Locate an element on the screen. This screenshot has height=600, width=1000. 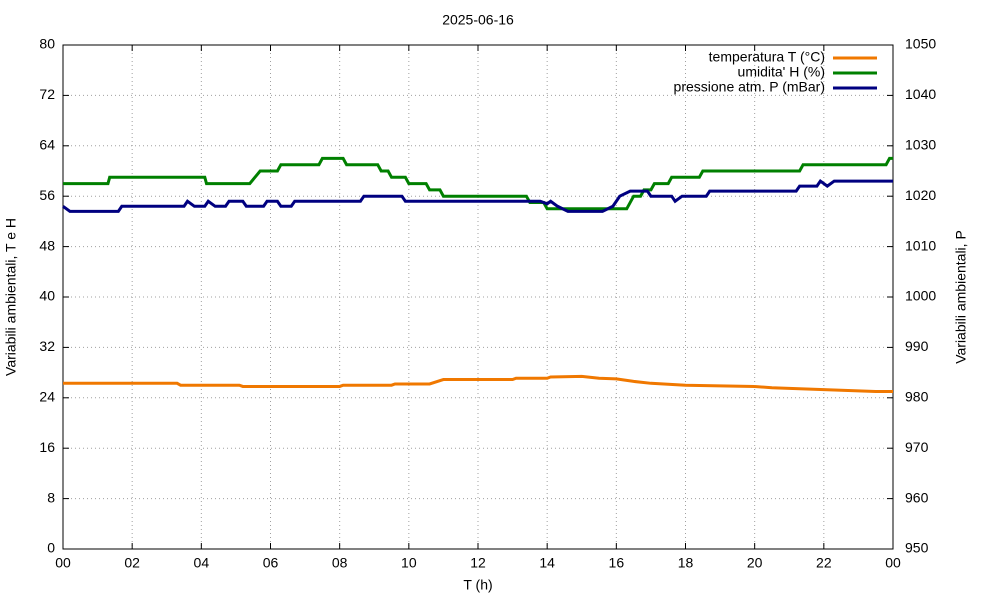
chart-title: 2025-06-16 is located at coordinates (478, 20).